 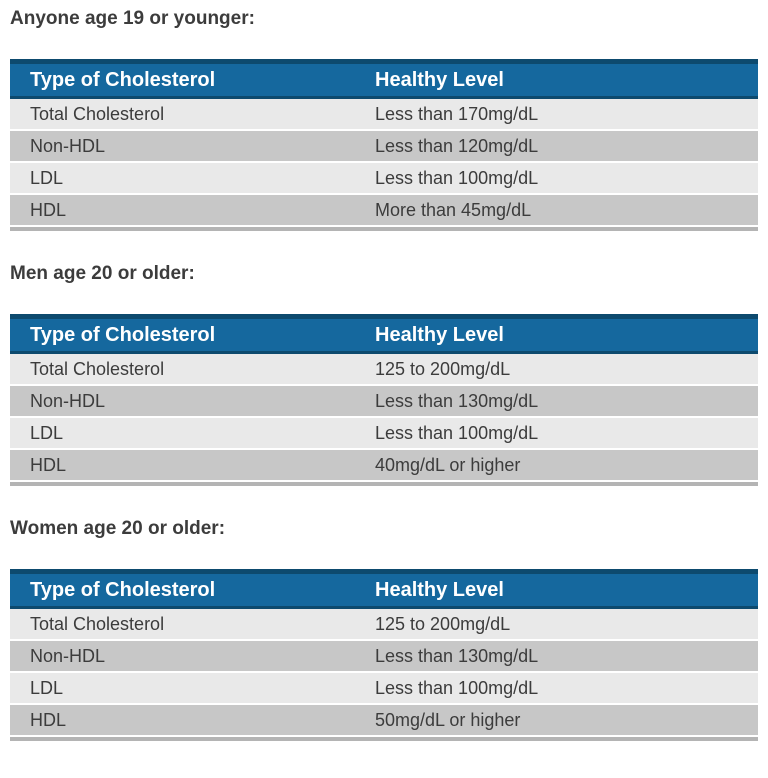 I want to click on table-row: Total Cholesterol Less than 170mg/dL, so click(x=384, y=115).